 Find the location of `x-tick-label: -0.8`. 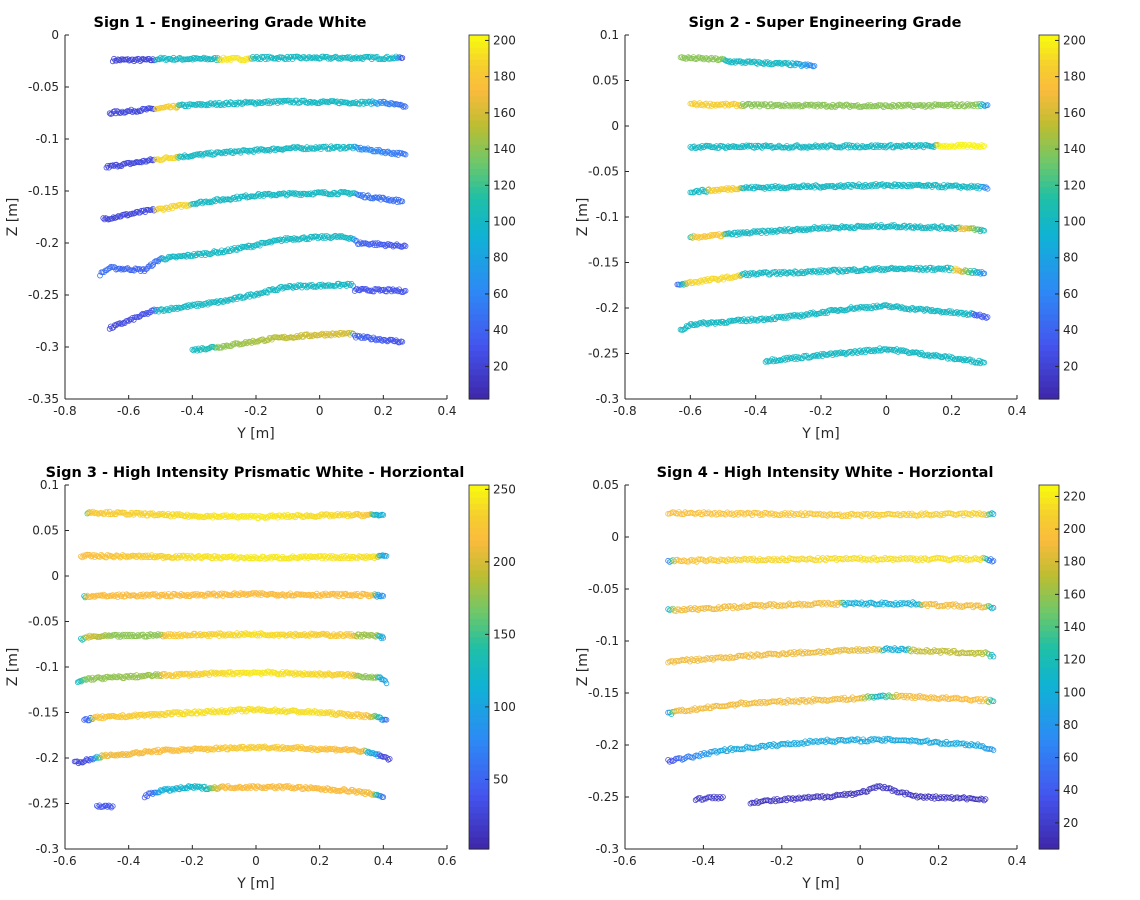

x-tick-label: -0.8 is located at coordinates (64, 411).